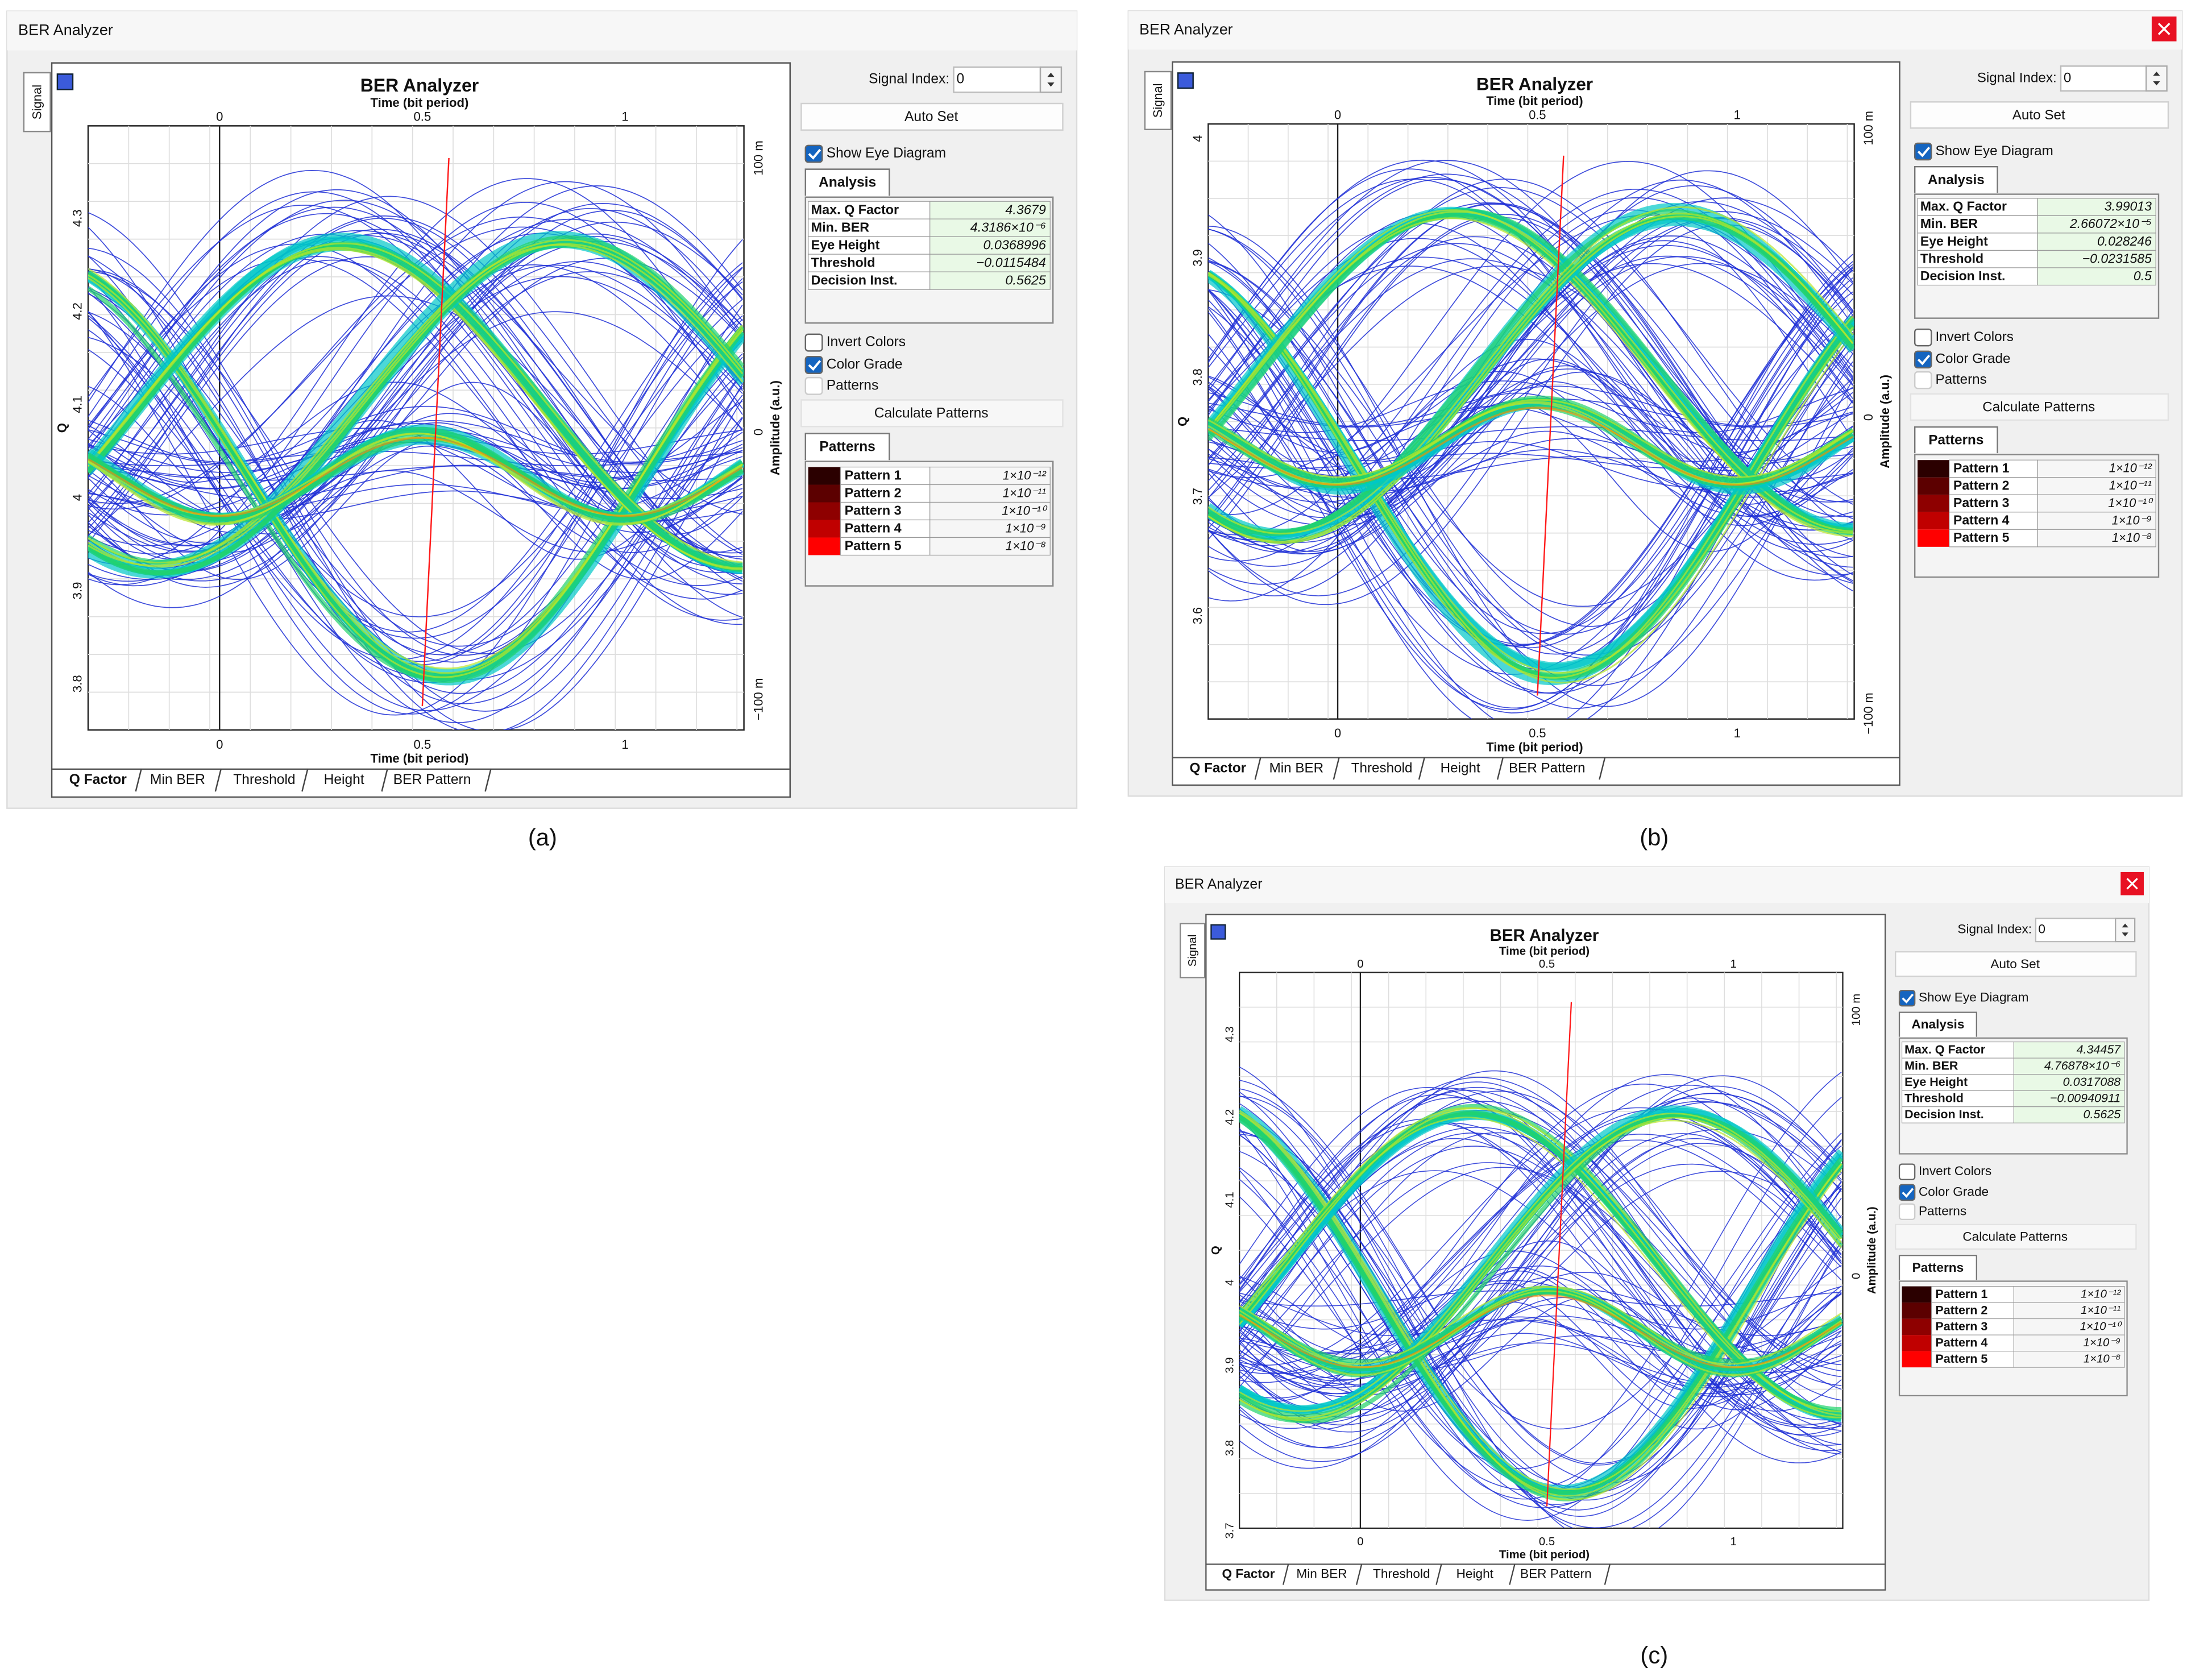  I want to click on hot-band, so click(1531, 446).